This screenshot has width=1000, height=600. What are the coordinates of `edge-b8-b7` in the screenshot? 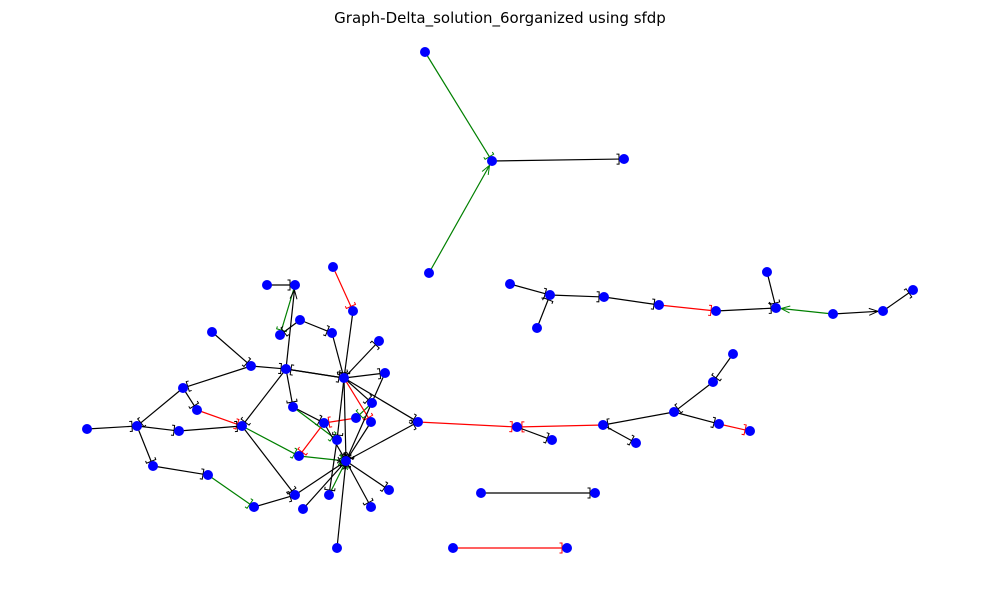 It's located at (771, 287).